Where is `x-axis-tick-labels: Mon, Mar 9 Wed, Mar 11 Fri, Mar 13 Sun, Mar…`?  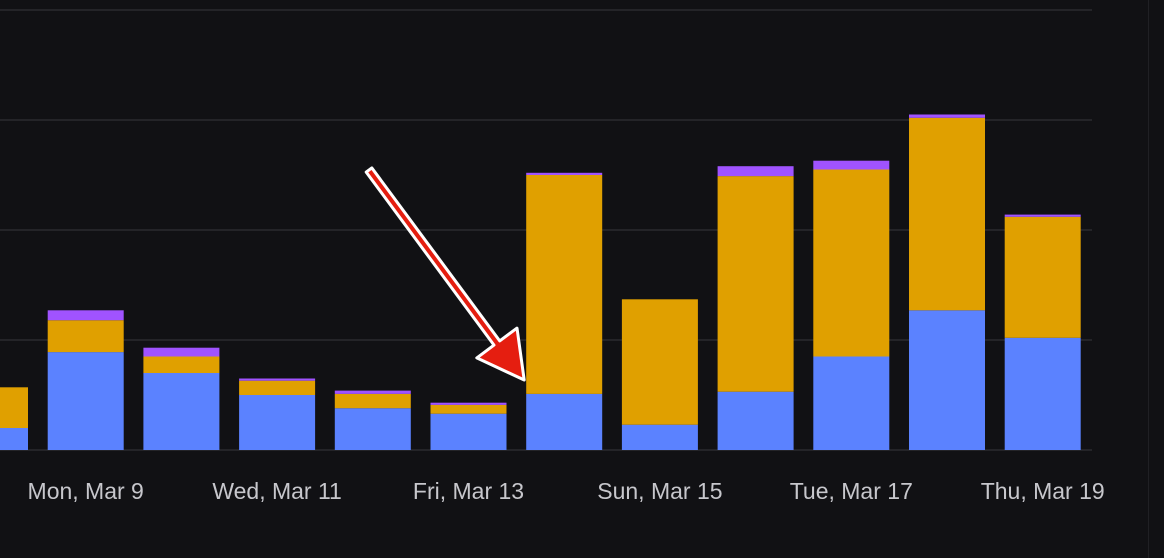
x-axis-tick-labels: Mon, Mar 9 Wed, Mar 11 Fri, Mar 13 Sun, Mar… is located at coordinates (566, 491).